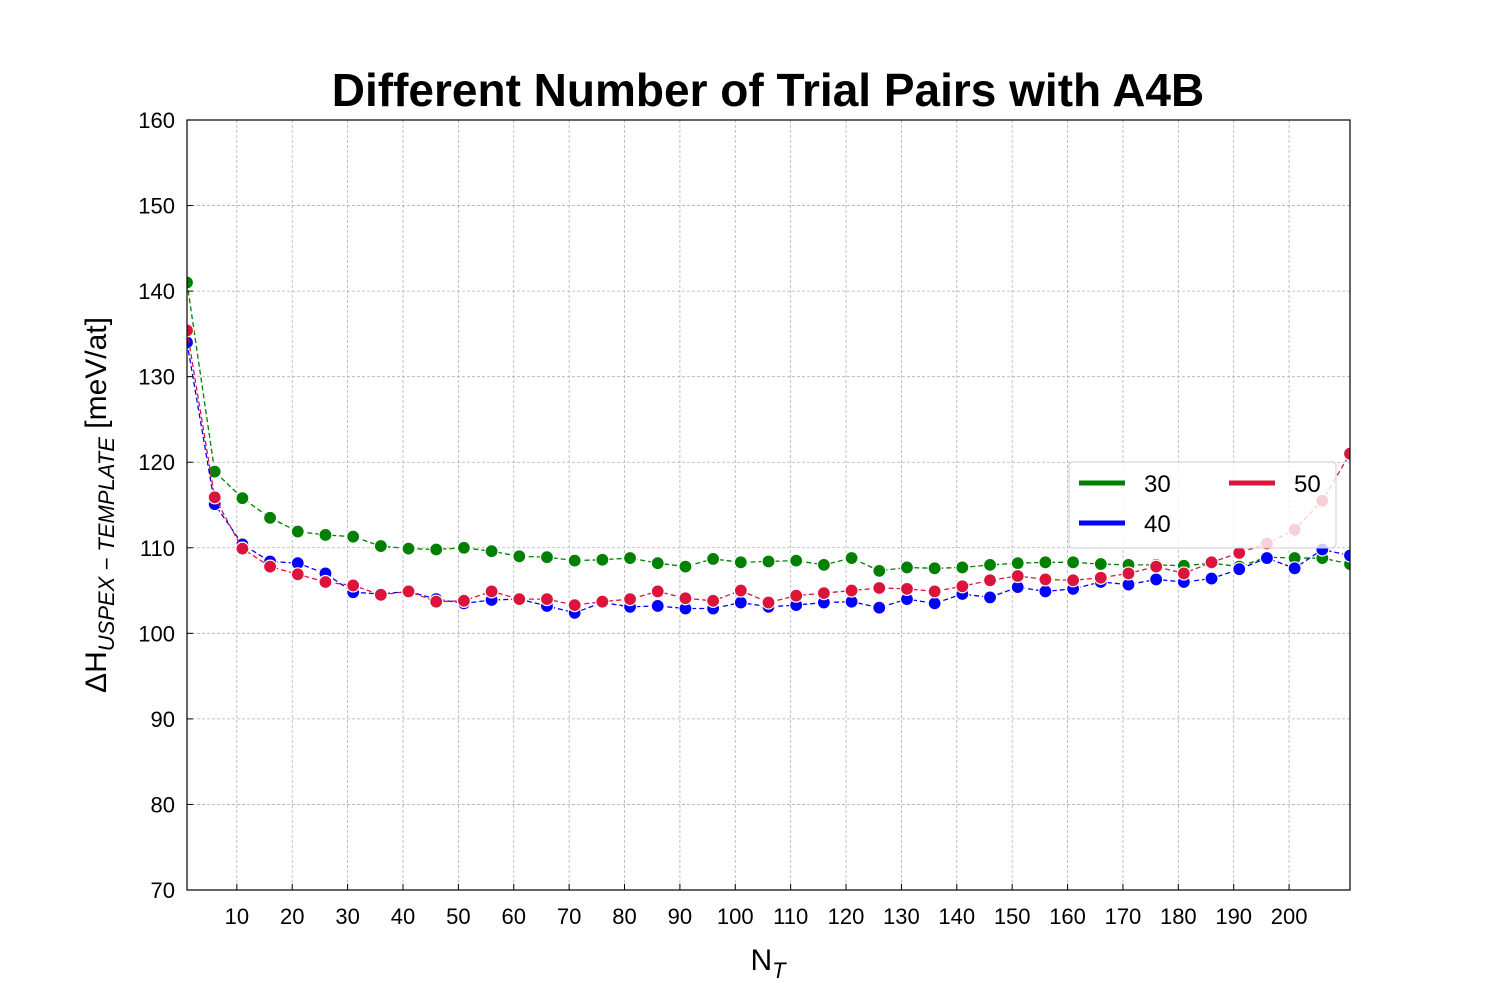 This screenshot has height=1000, width=1500. What do you see at coordinates (1123, 916) in the screenshot?
I see `x-tick-label: 170` at bounding box center [1123, 916].